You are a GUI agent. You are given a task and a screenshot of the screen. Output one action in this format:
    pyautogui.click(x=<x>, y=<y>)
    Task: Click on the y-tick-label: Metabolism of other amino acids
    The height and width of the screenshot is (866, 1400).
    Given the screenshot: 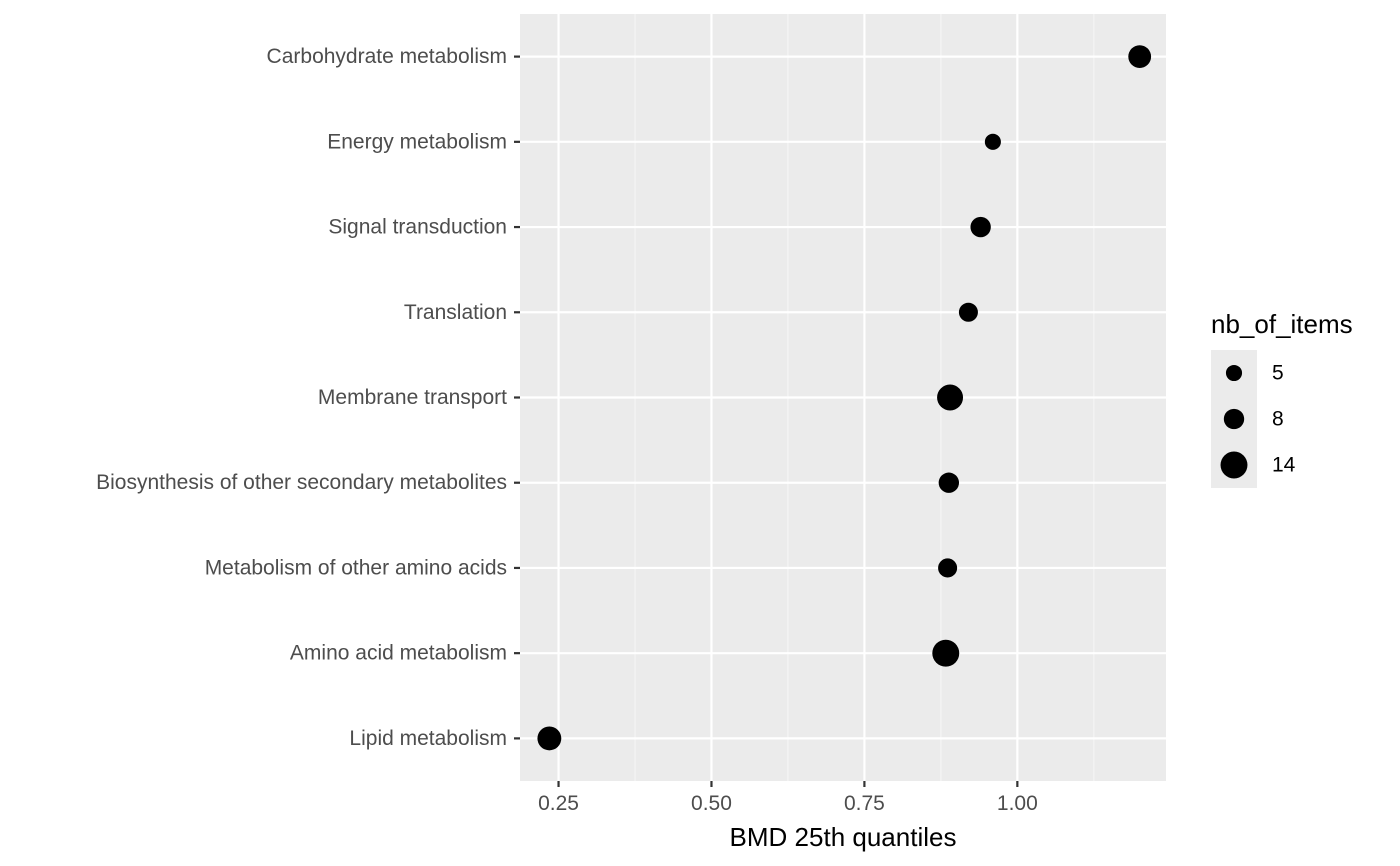 What is the action you would take?
    pyautogui.click(x=356, y=567)
    